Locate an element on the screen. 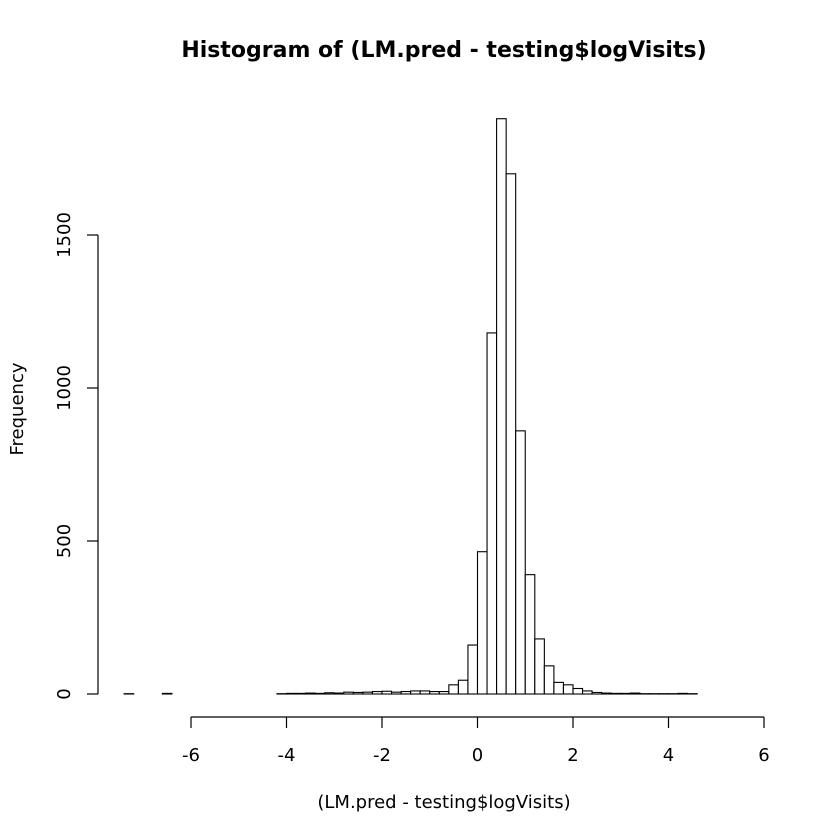 Image resolution: width=840 pixels, height=840 pixels. y-axis-label: Frequency is located at coordinates (17, 408).